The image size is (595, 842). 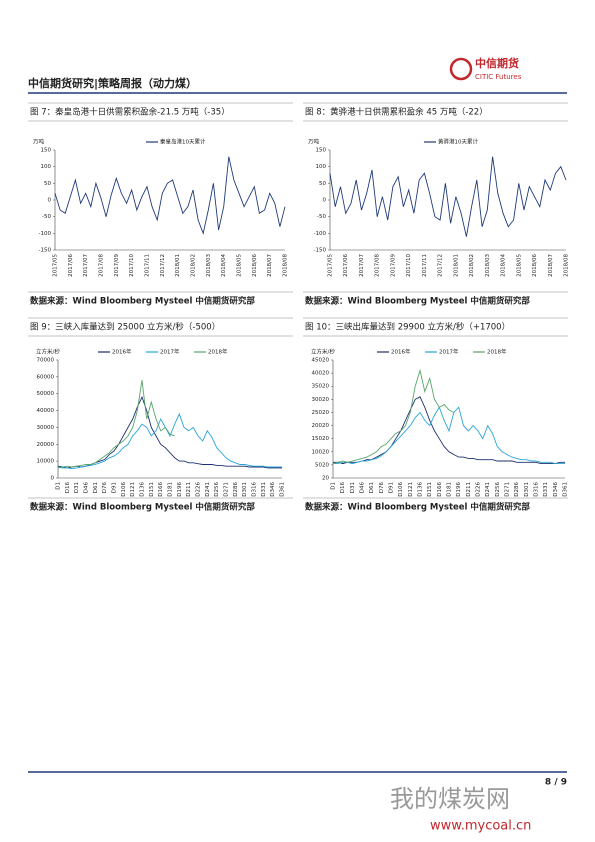 I want to click on y-tick-label: 25020, so click(x=321, y=413).